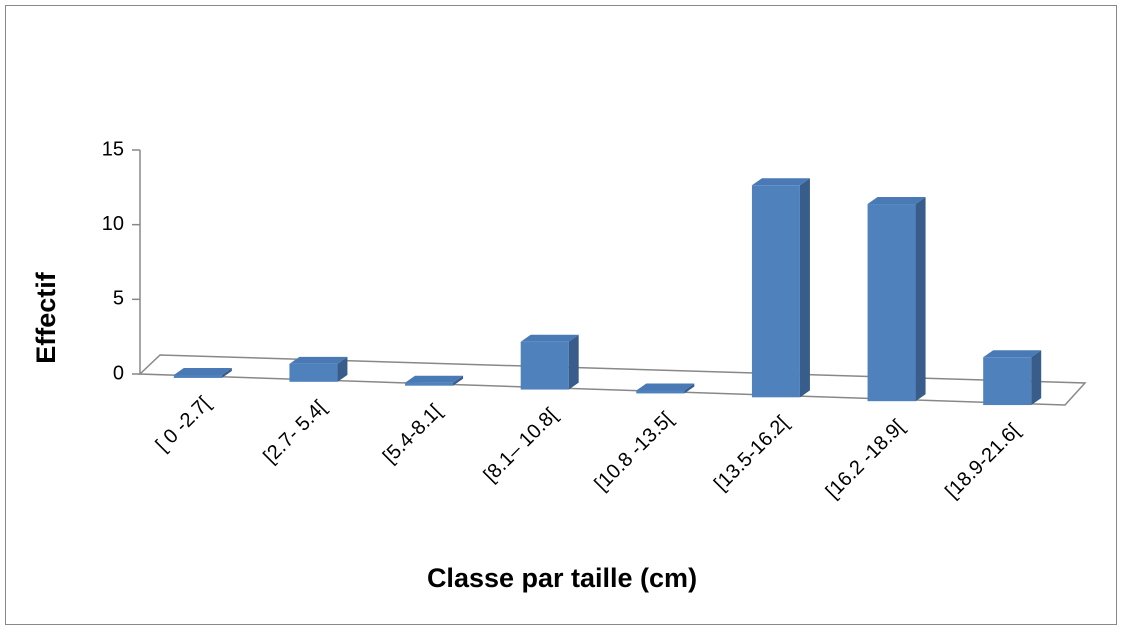  I want to click on x-axis-title: Classe par taille (cm), so click(562, 578).